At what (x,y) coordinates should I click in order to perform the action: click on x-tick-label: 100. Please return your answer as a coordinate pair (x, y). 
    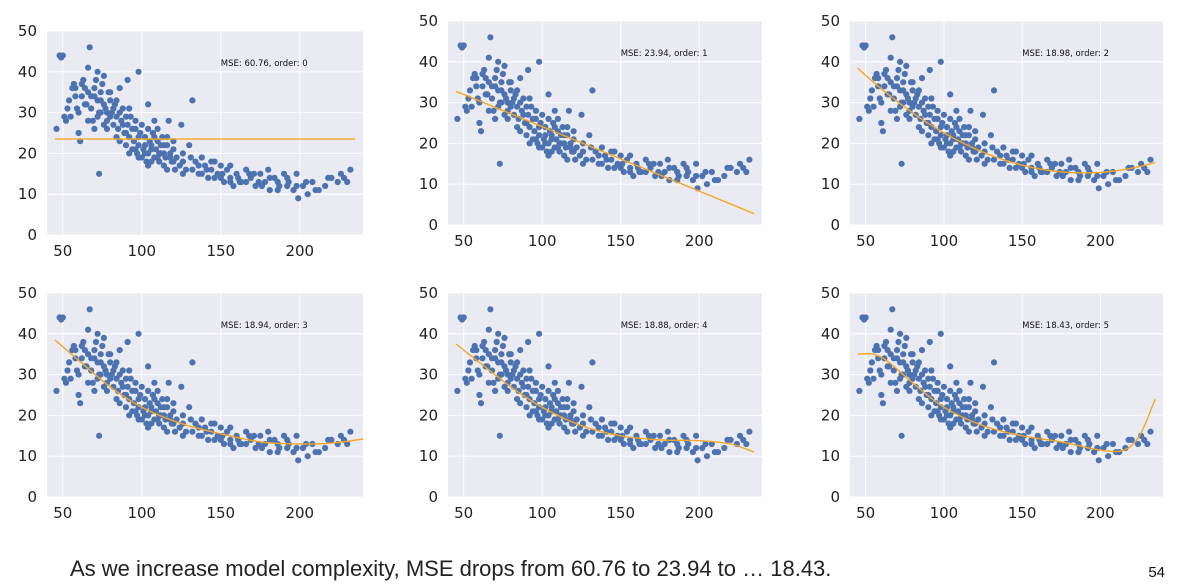
    Looking at the image, I should click on (542, 513).